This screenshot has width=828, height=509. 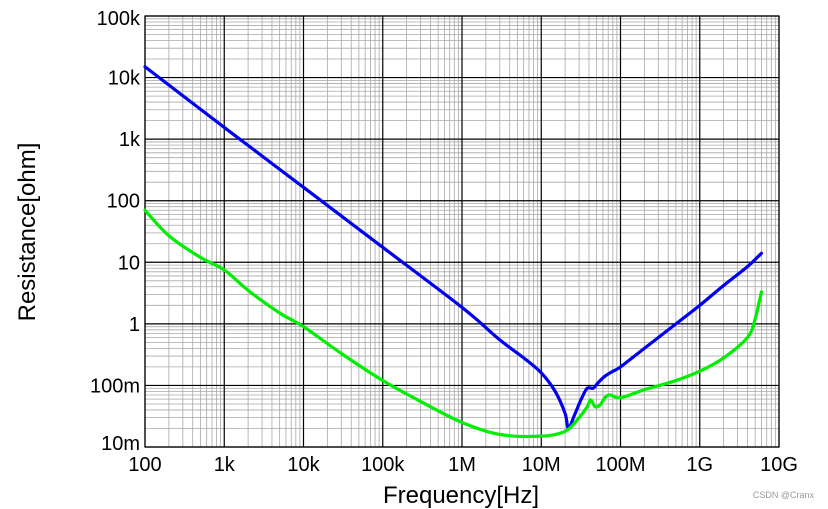 What do you see at coordinates (784, 495) in the screenshot?
I see `watermark-text: CSDN @Cranx` at bounding box center [784, 495].